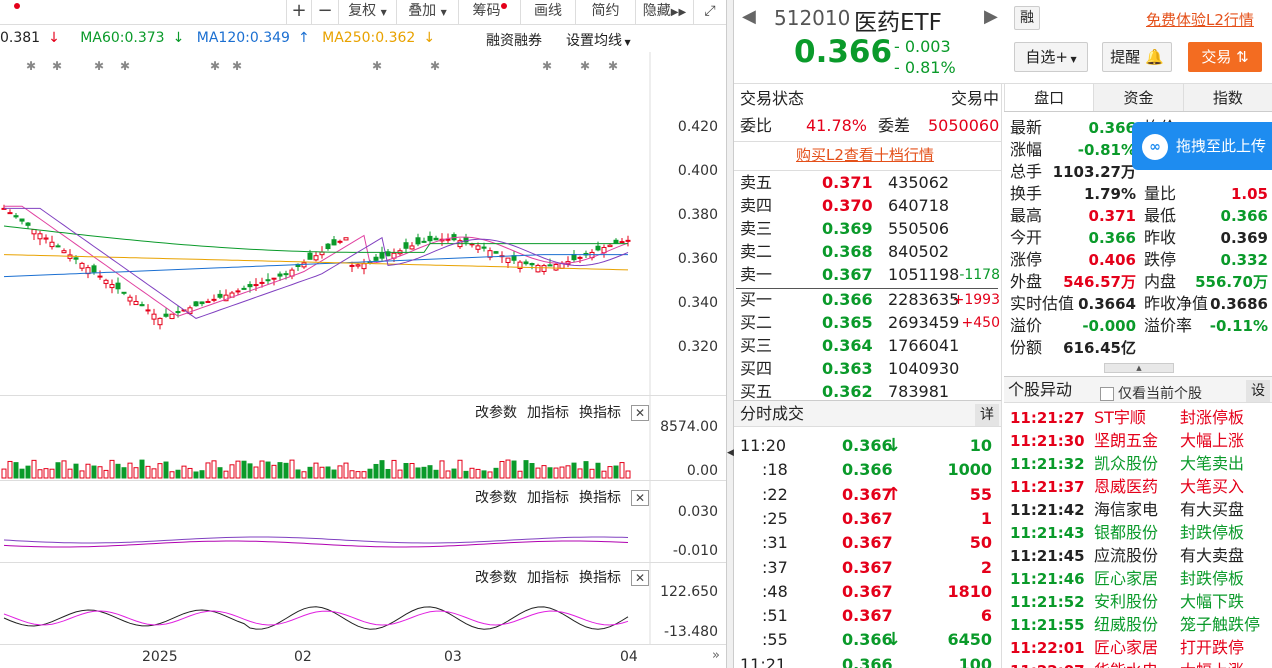  I want to click on volume-tick: 0.00, so click(702, 471).